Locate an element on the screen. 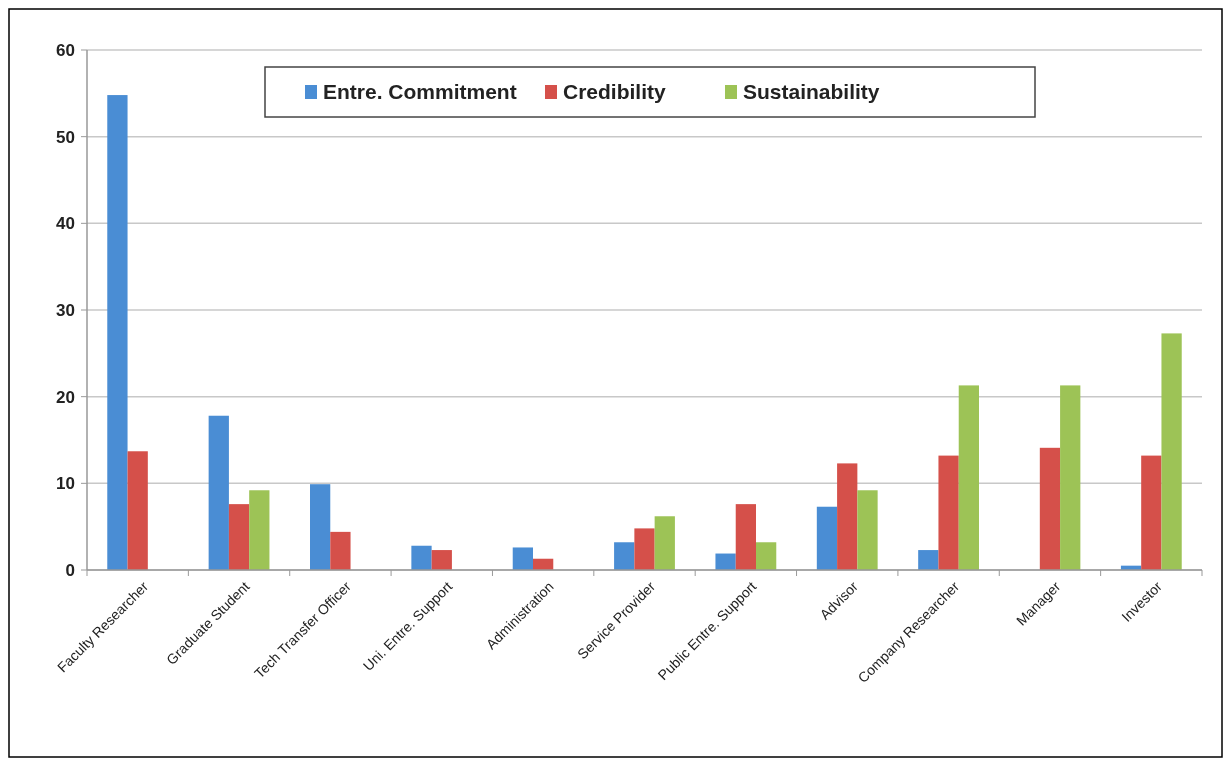 The image size is (1231, 766). y-tick-label: 30 is located at coordinates (65, 310).